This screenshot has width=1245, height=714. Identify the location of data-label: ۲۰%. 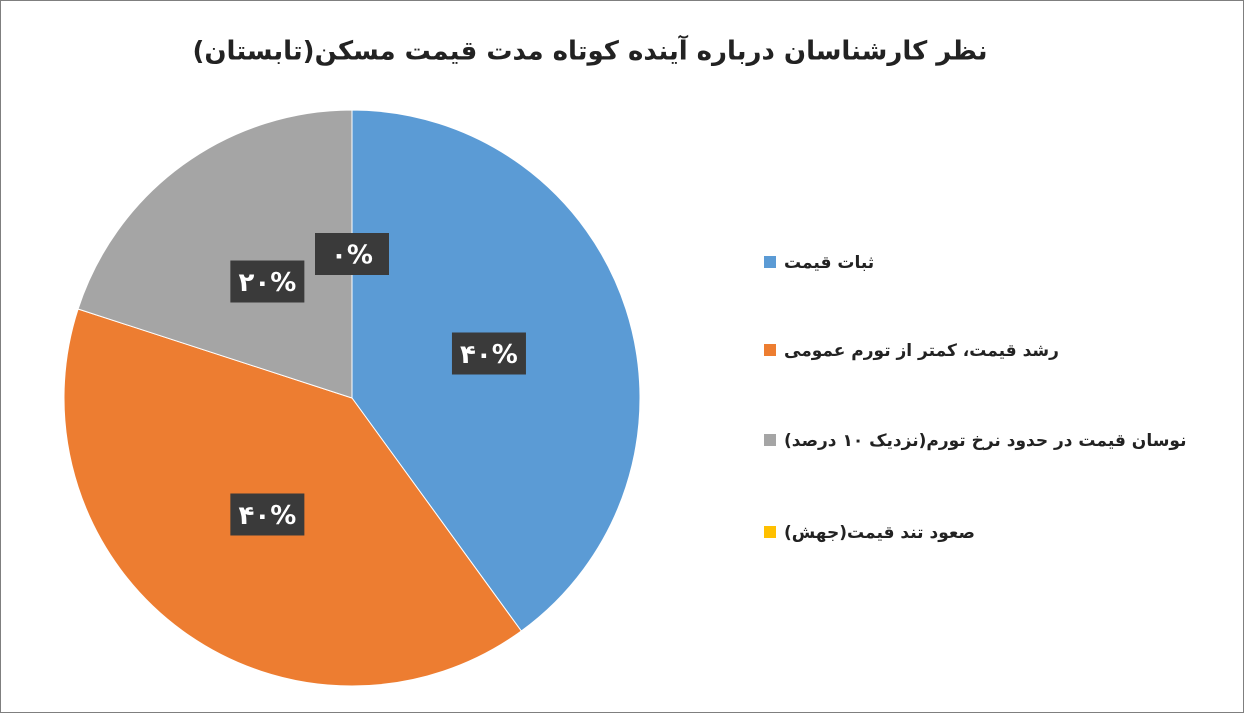
(267, 283).